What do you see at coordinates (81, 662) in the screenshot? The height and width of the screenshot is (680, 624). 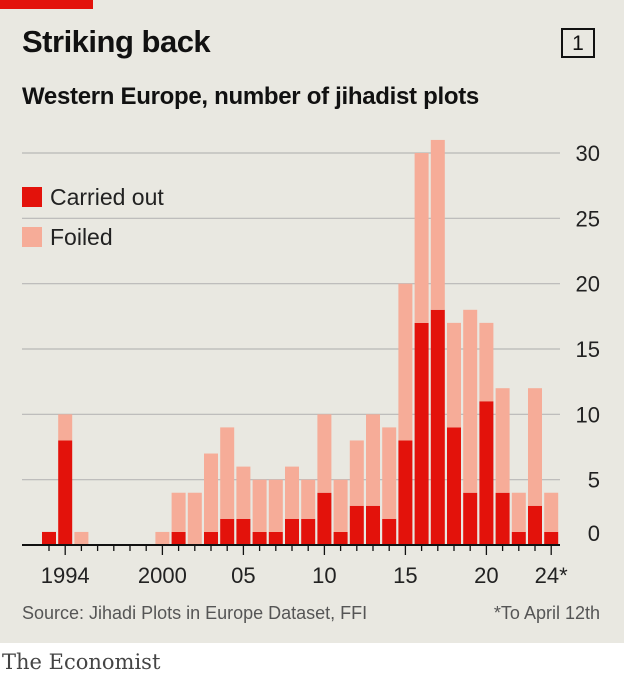 I see `economist-wordmark: The Economist` at bounding box center [81, 662].